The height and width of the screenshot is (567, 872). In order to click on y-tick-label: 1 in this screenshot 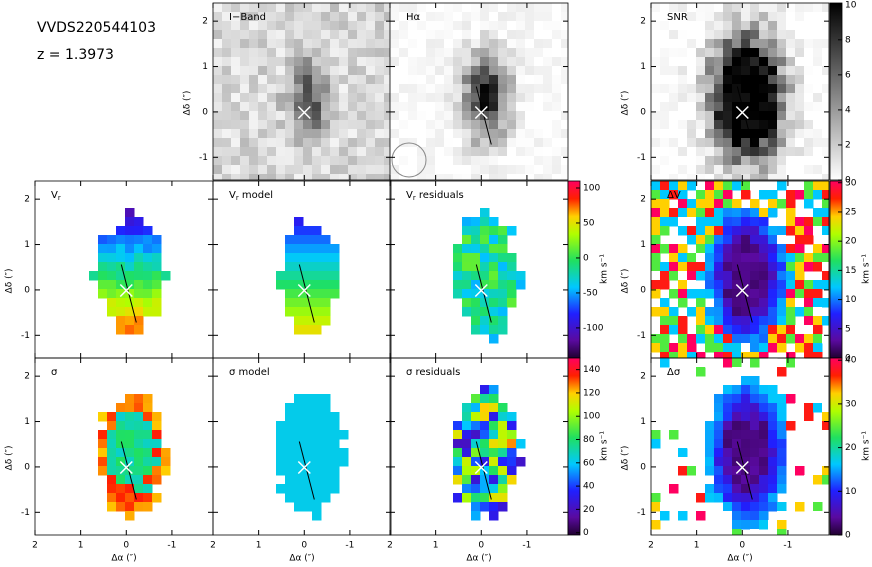, I will do `click(27, 245)`.